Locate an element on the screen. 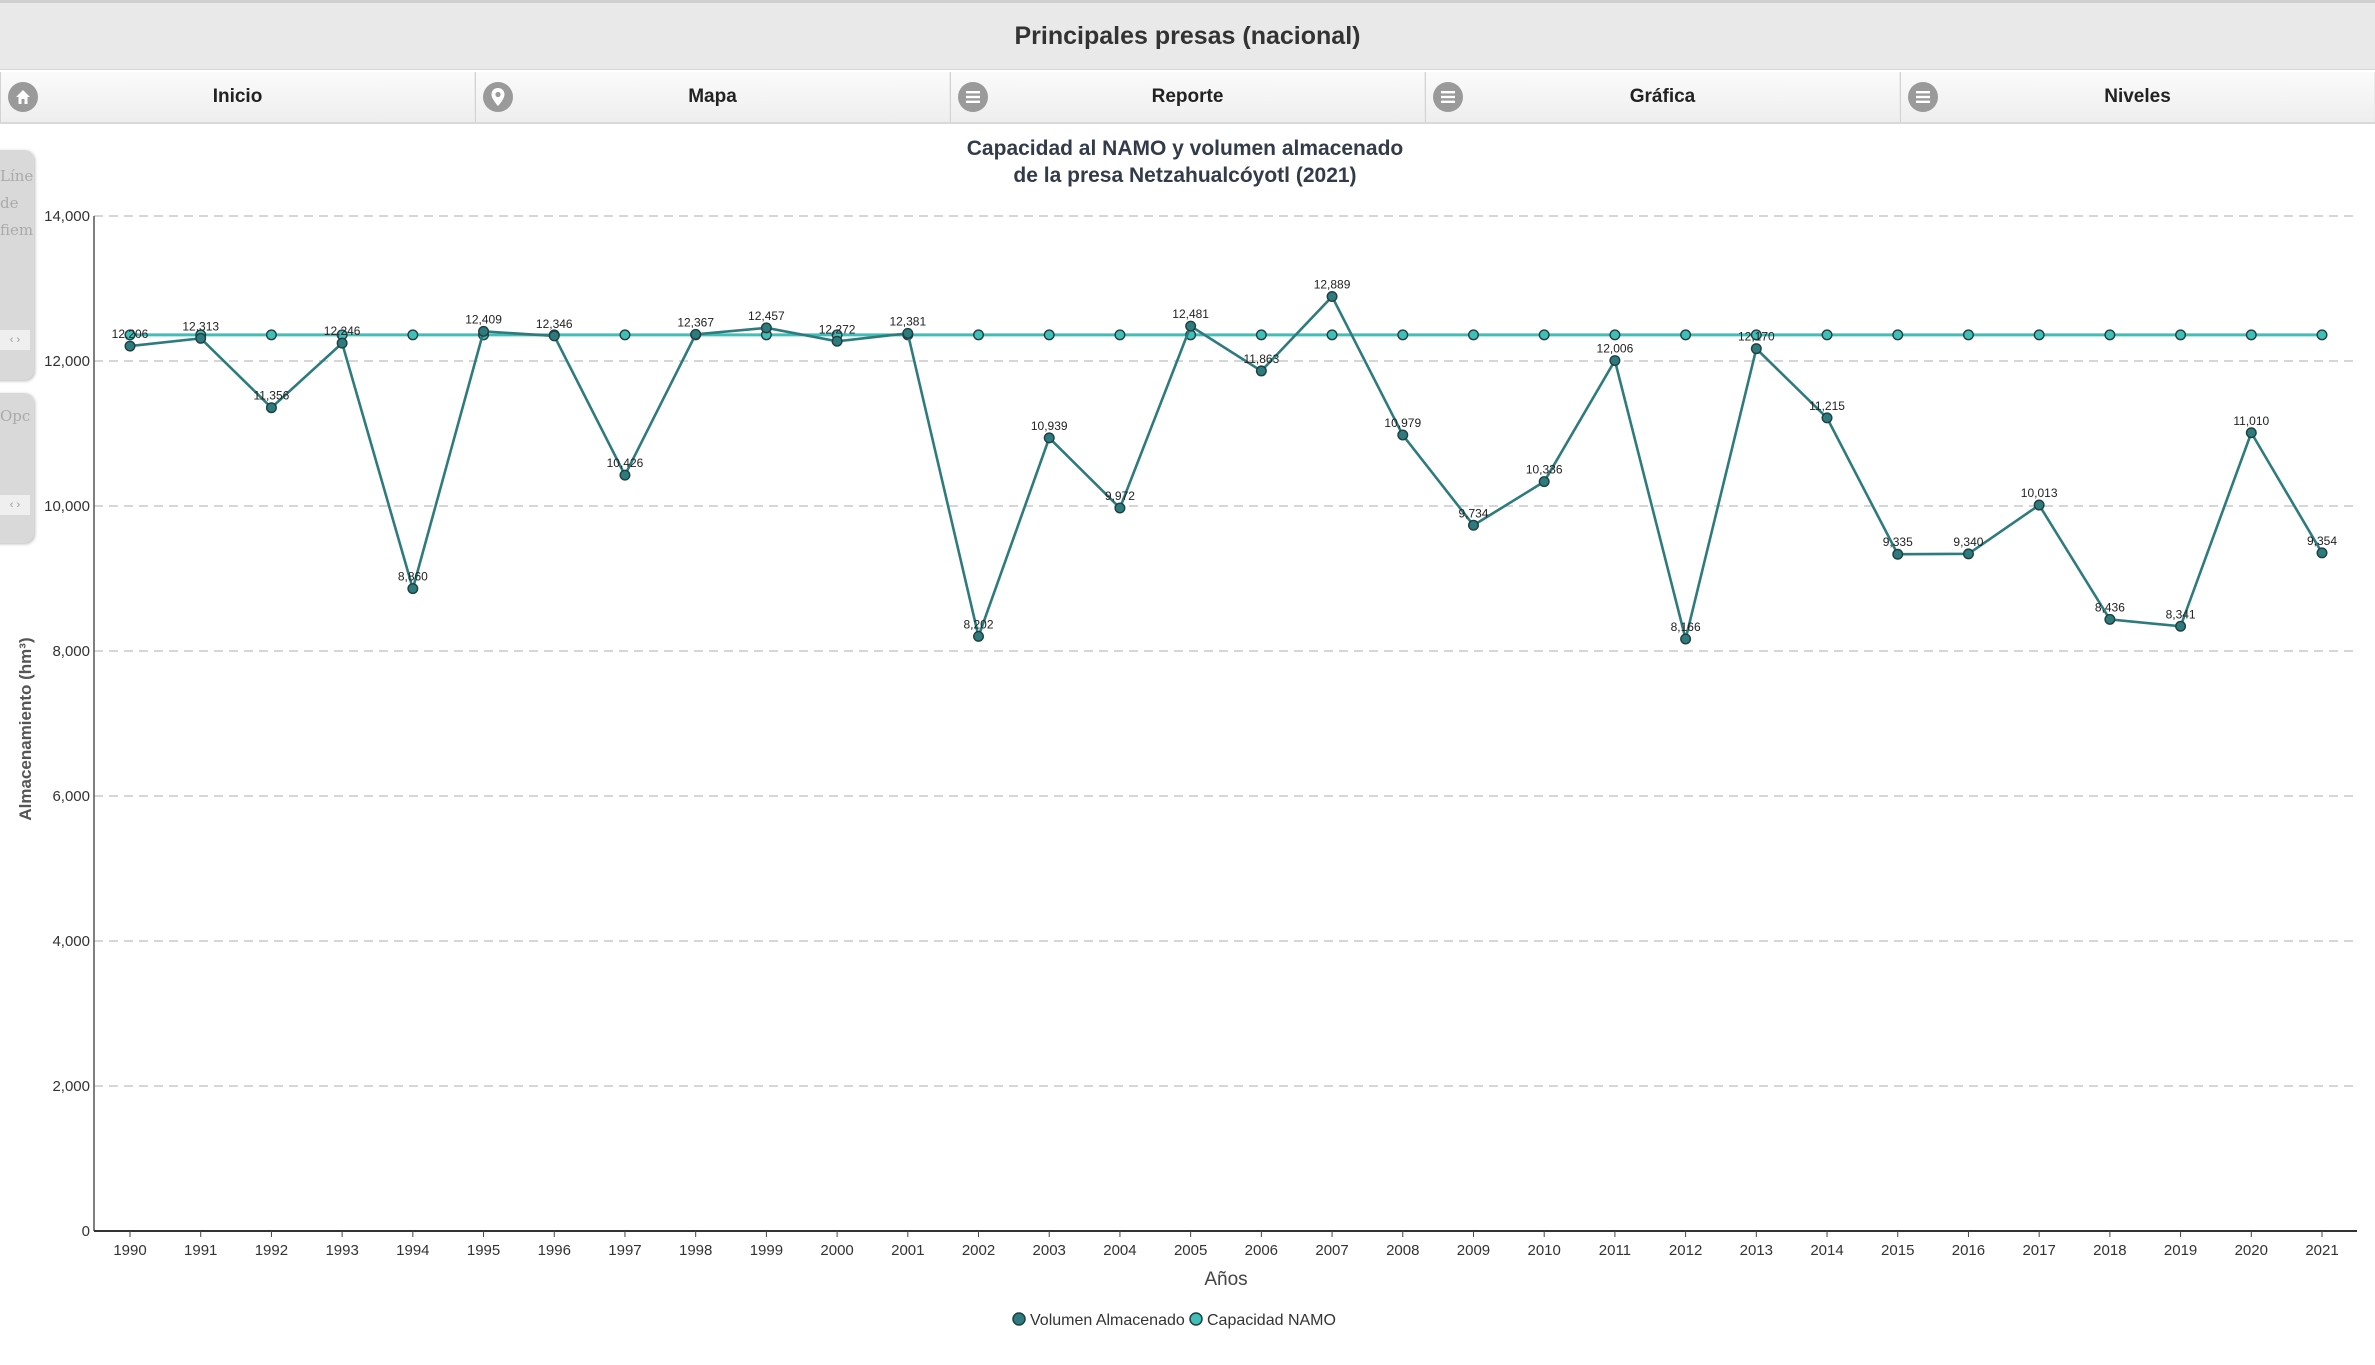 The image size is (2375, 1365). legend-marker-namo is located at coordinates (1196, 1319).